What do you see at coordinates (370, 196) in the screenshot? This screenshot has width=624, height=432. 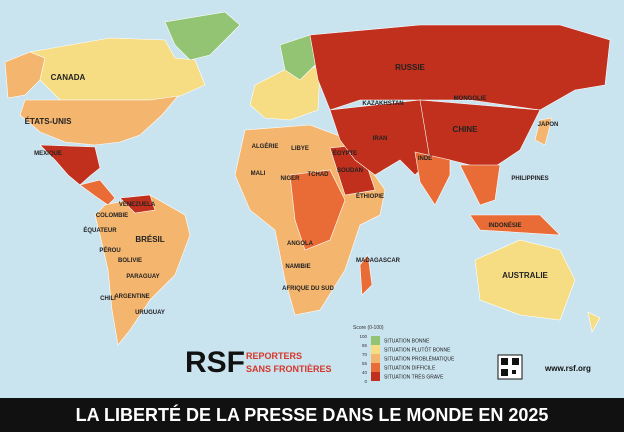 I see `country-label: ÉTHIOPIE` at bounding box center [370, 196].